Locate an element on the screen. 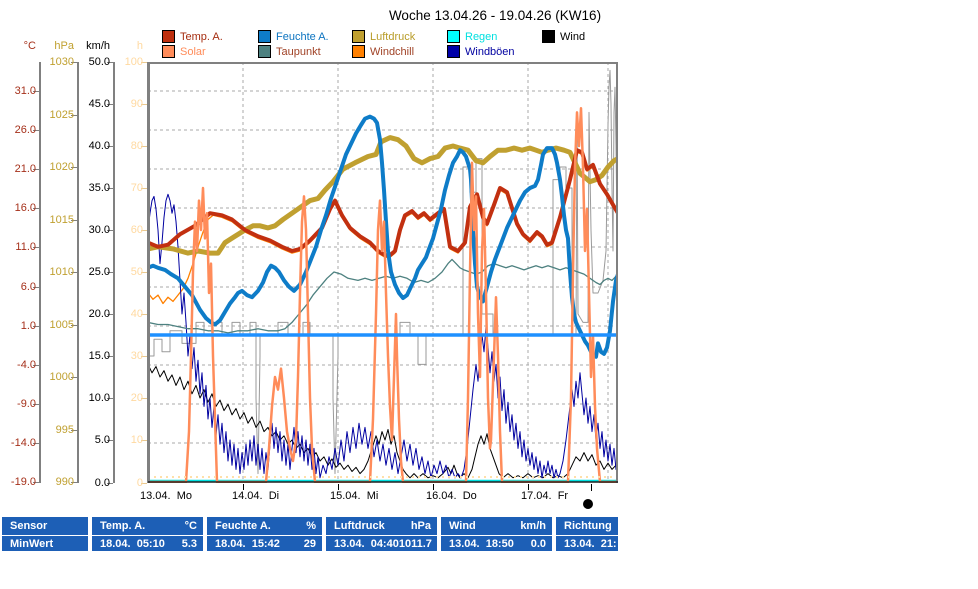 The width and height of the screenshot is (978, 589). y-tick-label-hpa: 1010 is located at coordinates (61, 272).